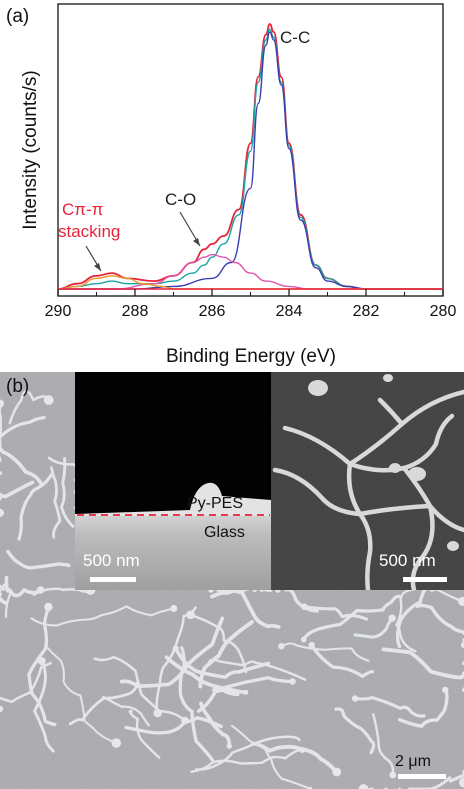 The height and width of the screenshot is (789, 464). What do you see at coordinates (224, 532) in the screenshot?
I see `inset-label-glass: Glass` at bounding box center [224, 532].